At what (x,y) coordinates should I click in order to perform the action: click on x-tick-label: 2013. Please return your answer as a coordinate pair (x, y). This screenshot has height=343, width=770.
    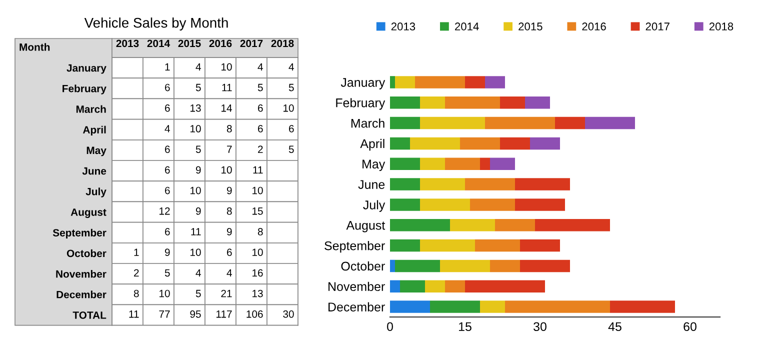
    Looking at the image, I should click on (127, 44).